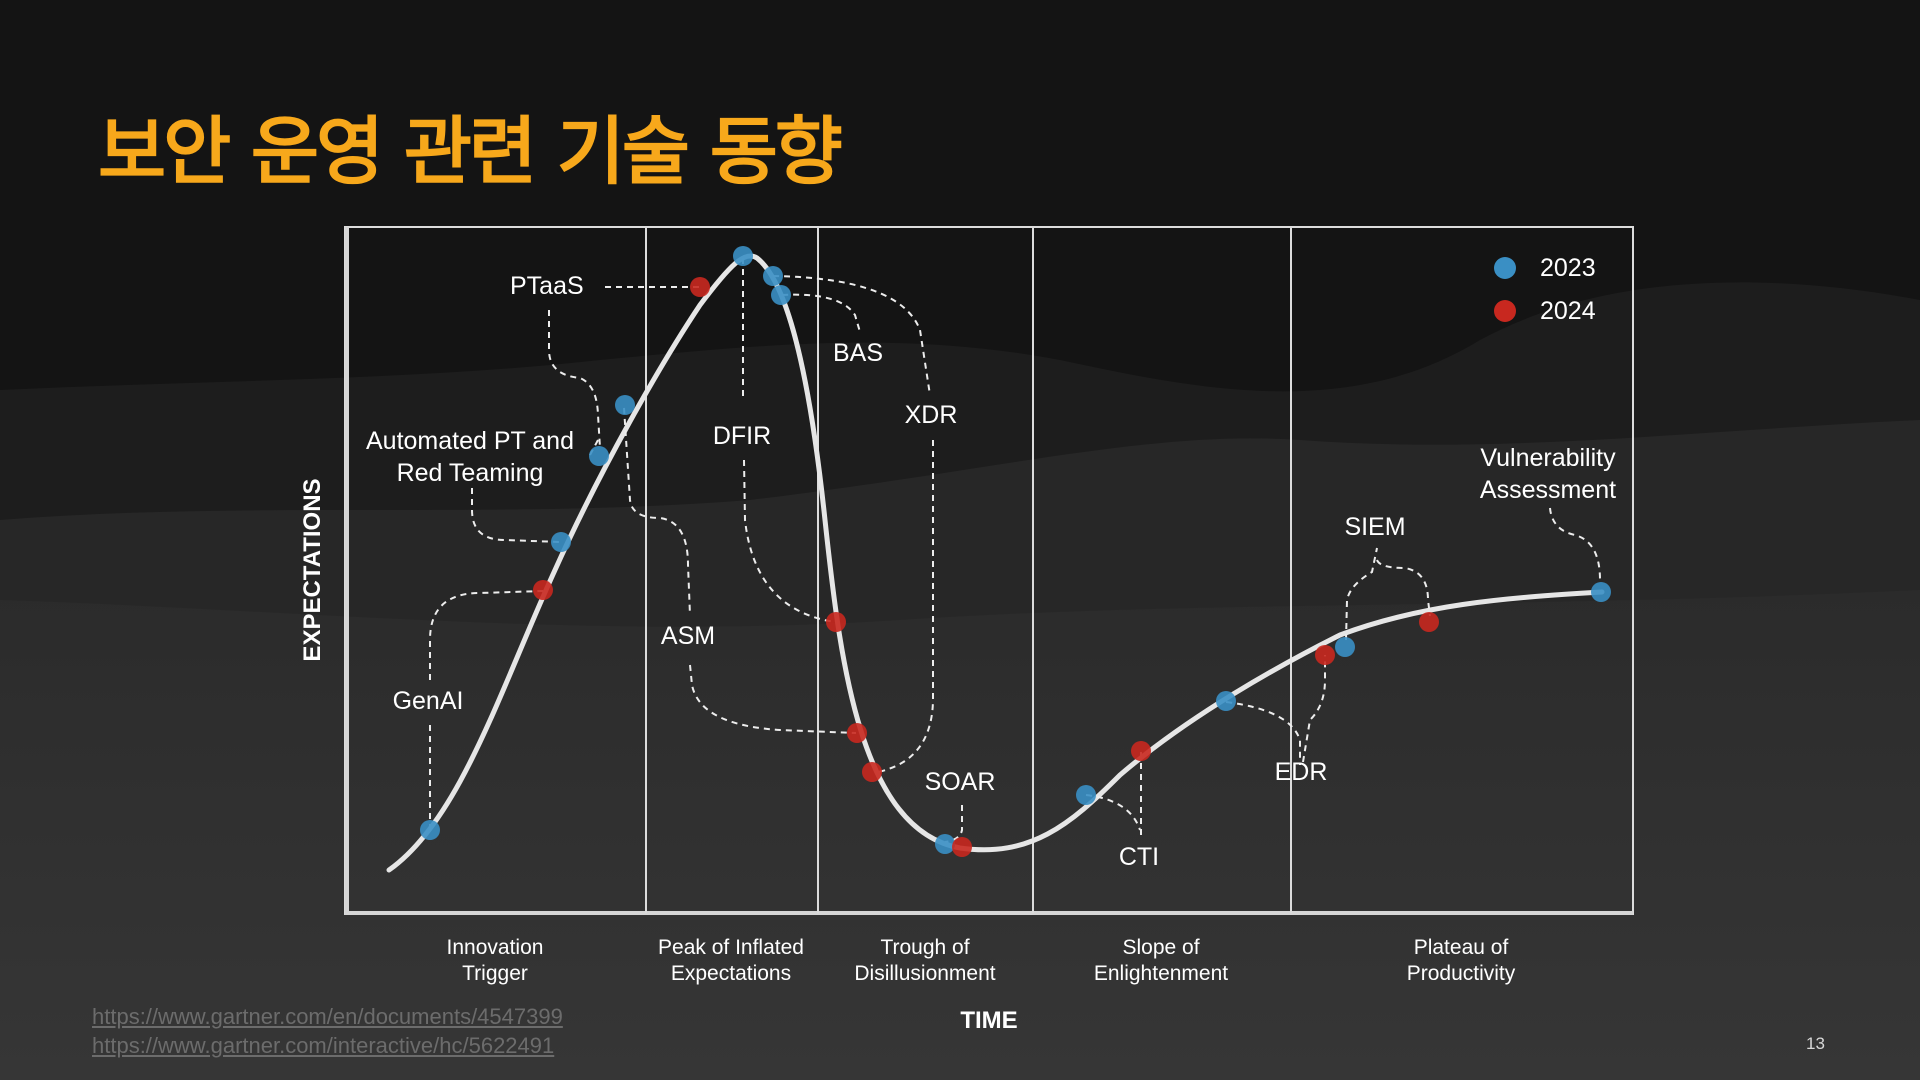  What do you see at coordinates (857, 733) in the screenshot?
I see `dot-asm-2024` at bounding box center [857, 733].